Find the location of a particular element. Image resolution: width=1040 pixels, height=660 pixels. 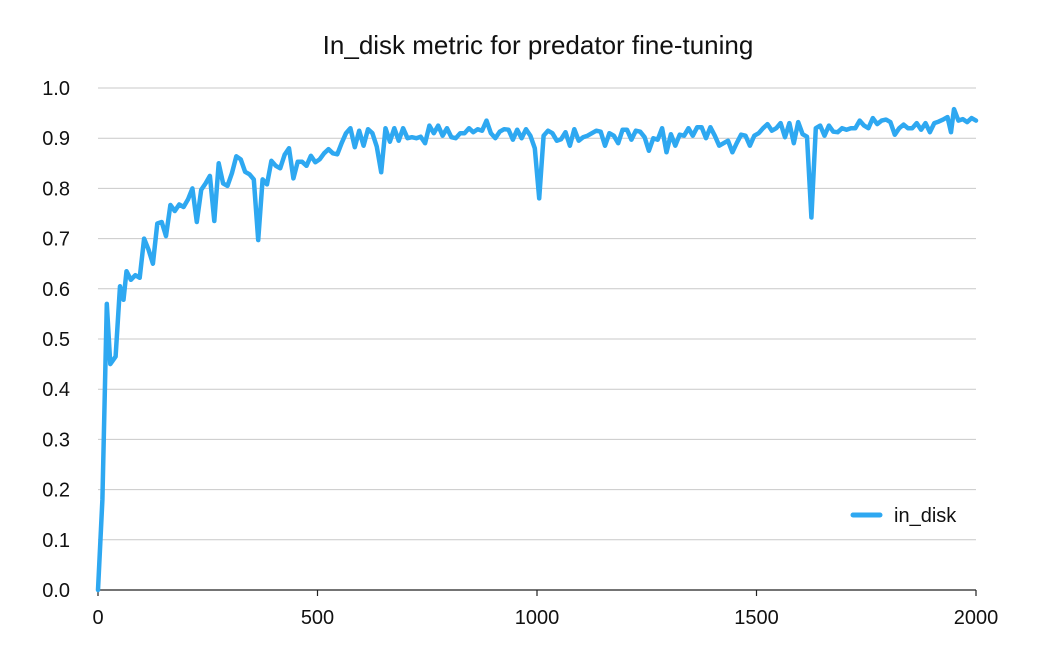

x-tick-label: 0 is located at coordinates (97, 618).